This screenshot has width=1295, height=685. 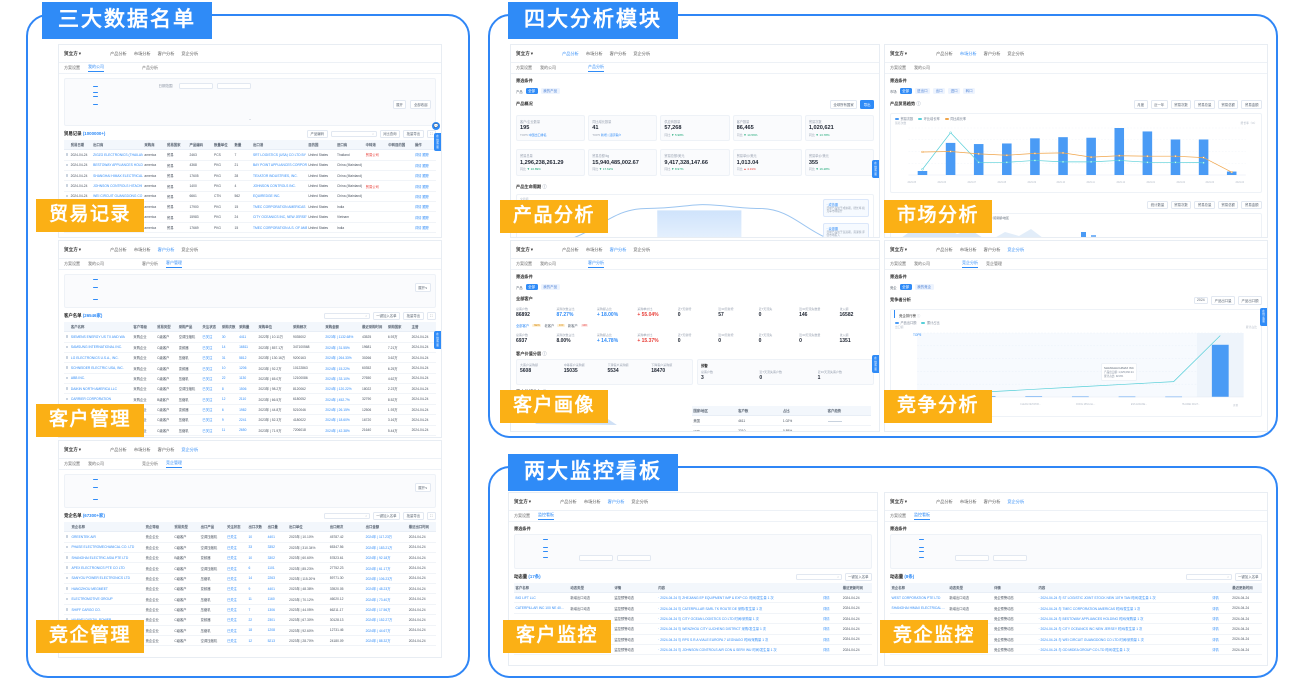 What do you see at coordinates (247, 327) in the screenshot?
I see `col-n2: 采购量` at bounding box center [247, 327].